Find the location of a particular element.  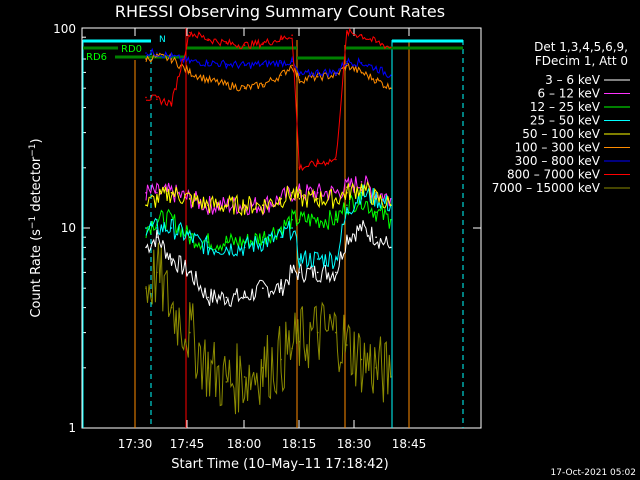

y-tick-label-1: 1 is located at coordinates (72, 428).